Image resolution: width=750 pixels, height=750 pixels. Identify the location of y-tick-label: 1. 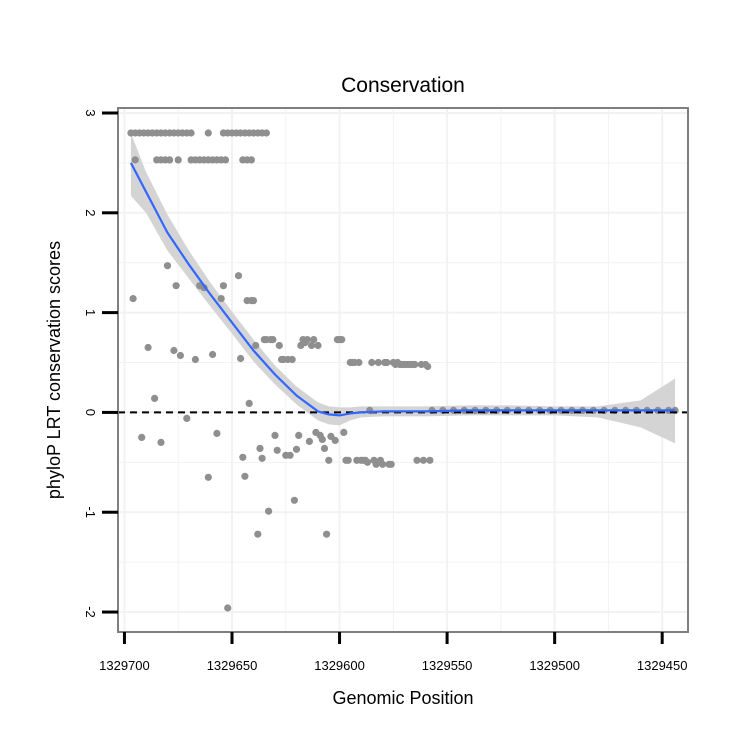
(90, 312).